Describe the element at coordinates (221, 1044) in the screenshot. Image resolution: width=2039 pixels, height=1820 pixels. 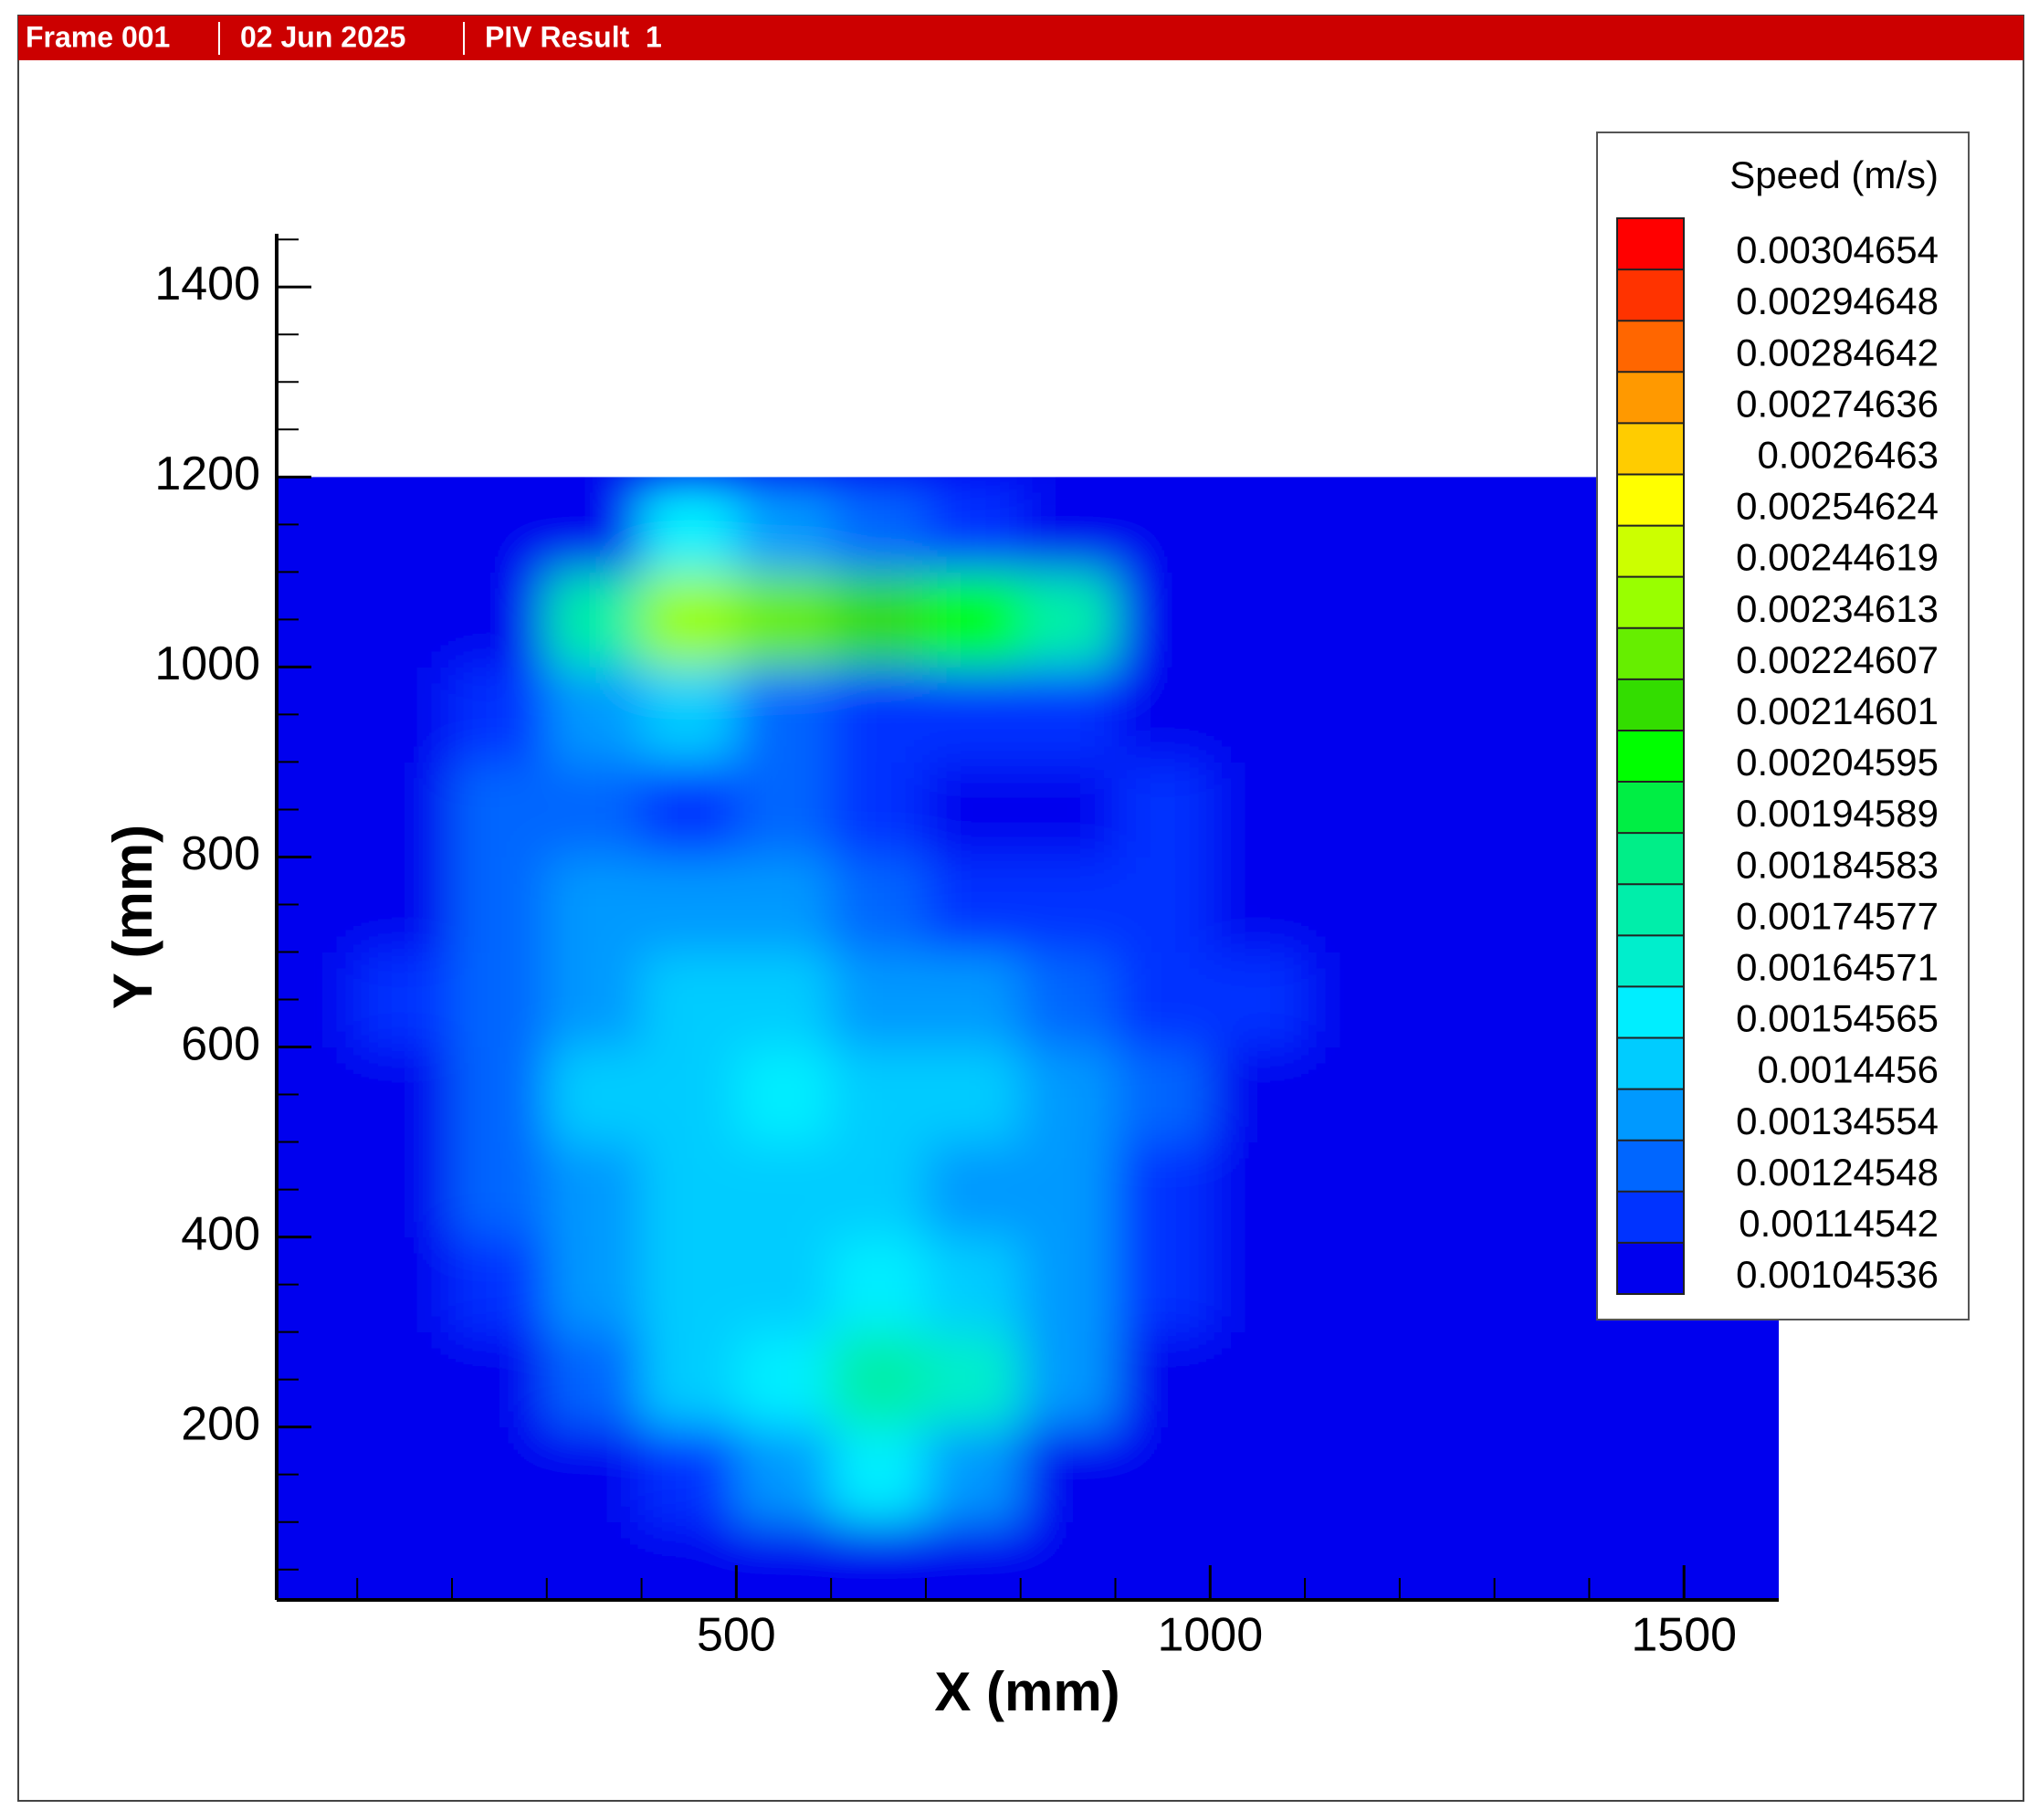
I see `y-tick-label: 600` at that location.